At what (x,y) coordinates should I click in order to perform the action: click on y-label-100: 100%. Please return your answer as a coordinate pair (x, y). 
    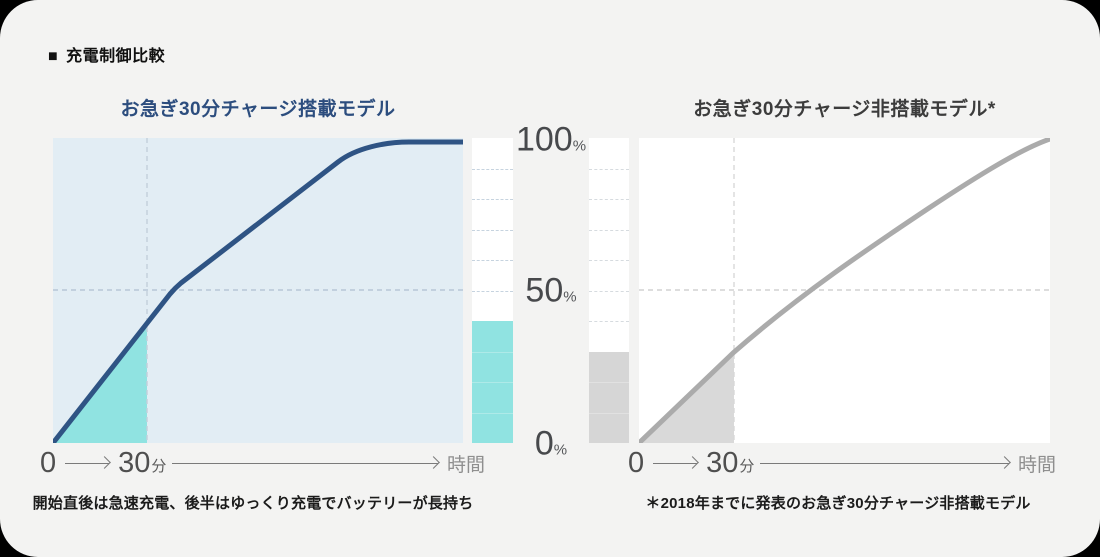
    Looking at the image, I should click on (551, 140).